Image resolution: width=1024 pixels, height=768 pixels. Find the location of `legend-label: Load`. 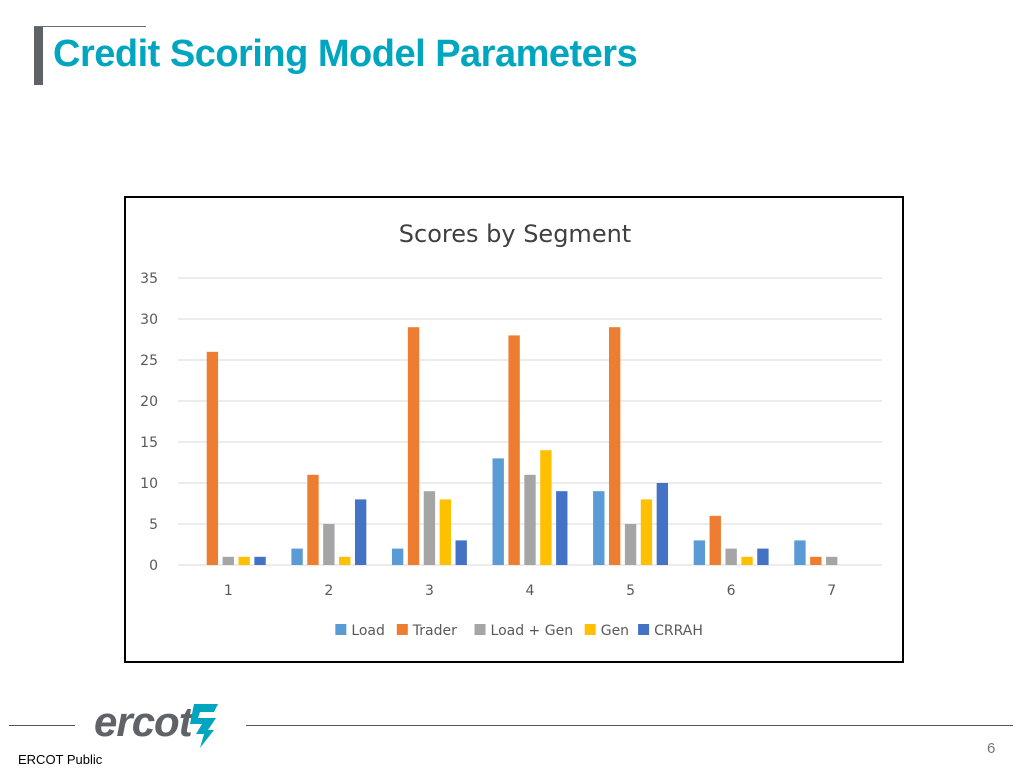

legend-label: Load is located at coordinates (368, 631).